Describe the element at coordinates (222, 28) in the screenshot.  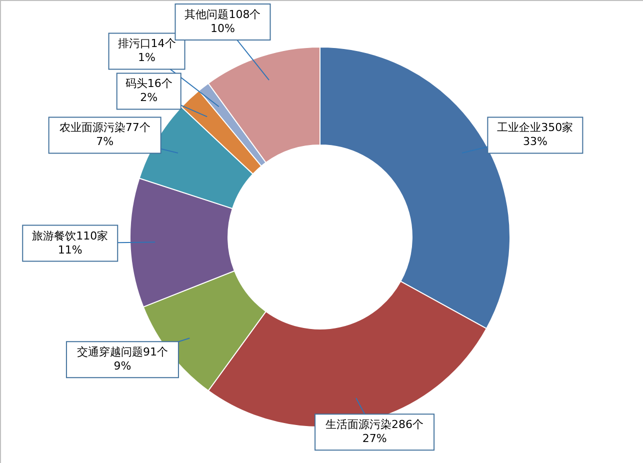
I see `data-label: 10%` at that location.